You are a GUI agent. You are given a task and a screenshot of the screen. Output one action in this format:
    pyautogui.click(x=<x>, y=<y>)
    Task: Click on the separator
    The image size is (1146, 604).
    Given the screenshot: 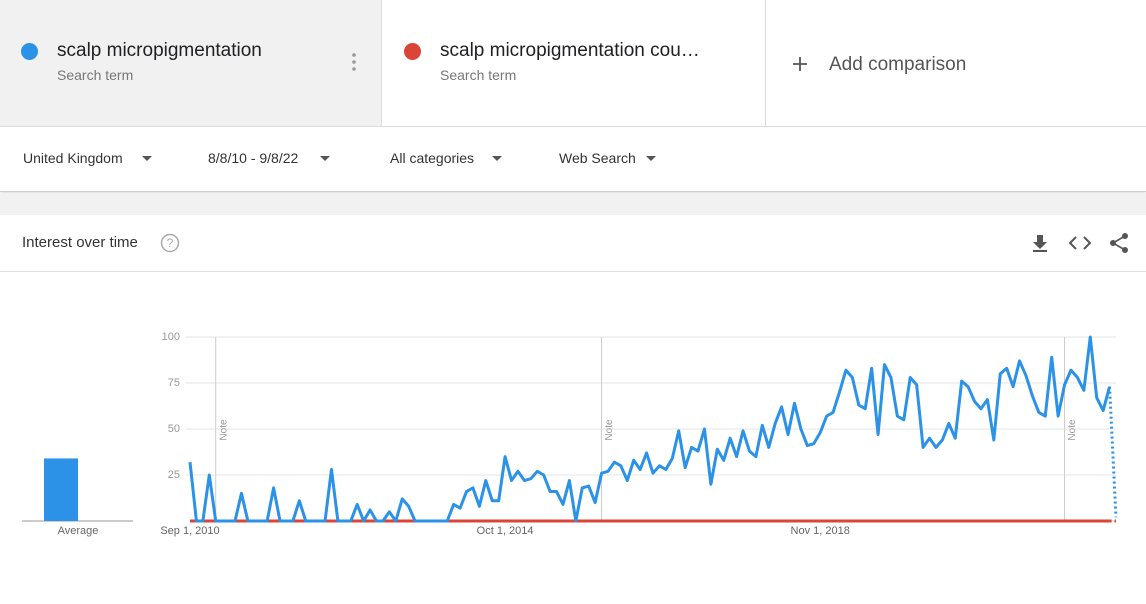 What is the action you would take?
    pyautogui.click(x=573, y=204)
    